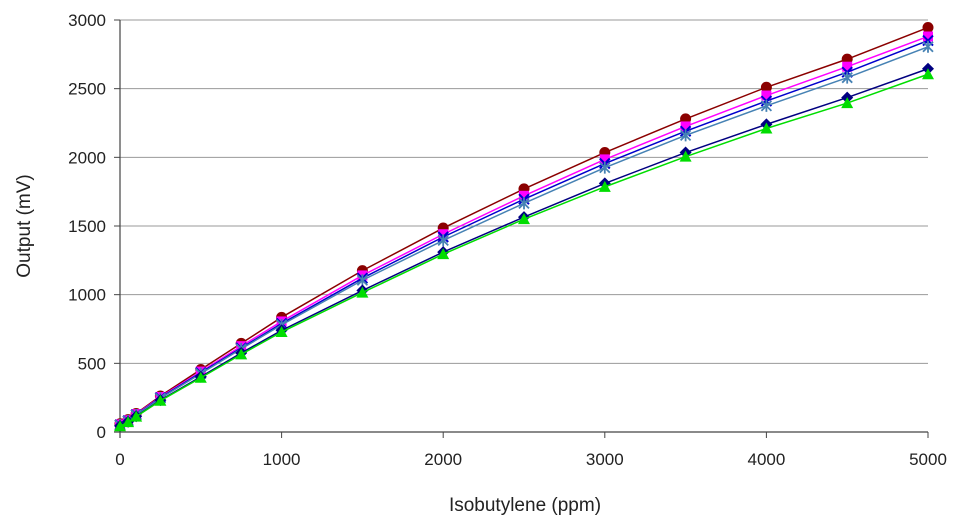 This screenshot has width=954, height=519. Describe the element at coordinates (87, 295) in the screenshot. I see `y-tick-label: 1000` at that location.